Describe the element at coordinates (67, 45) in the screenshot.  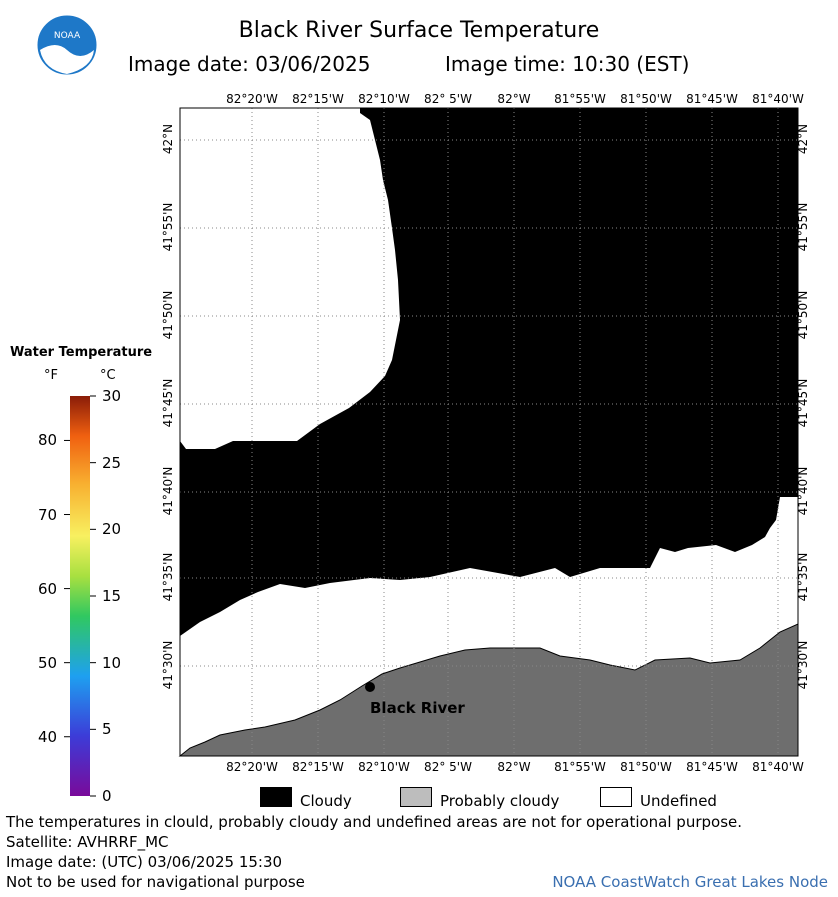
I see `noaa-logo: NOAA` at that location.